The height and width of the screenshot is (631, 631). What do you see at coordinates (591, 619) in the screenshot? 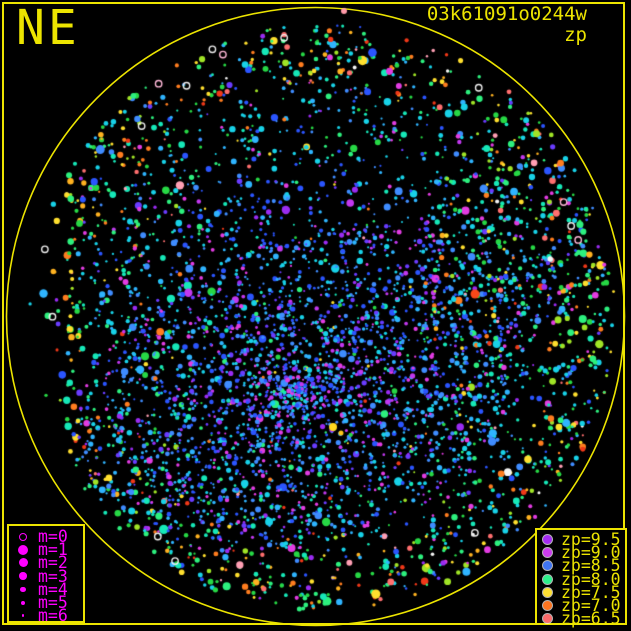
I see `zp-legend-label: zp=6.5` at bounding box center [591, 619].